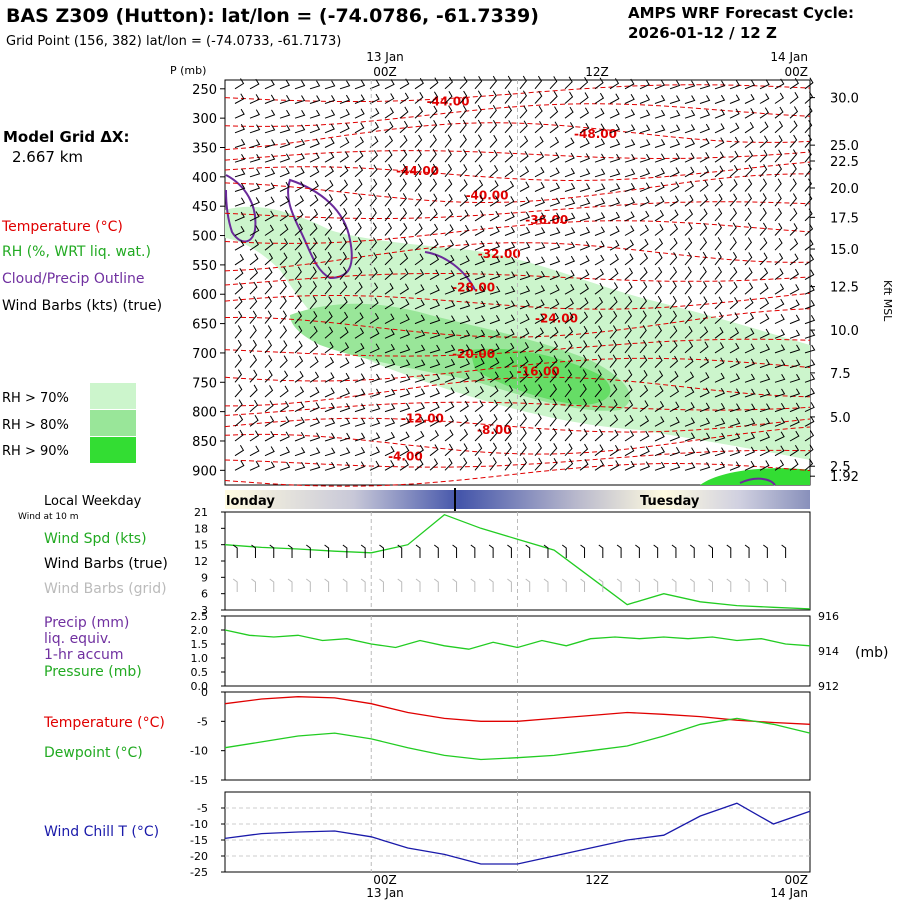 The width and height of the screenshot is (900, 900). What do you see at coordinates (35, 398) in the screenshot?
I see `legend-rh70-label: RH > 70%` at bounding box center [35, 398].